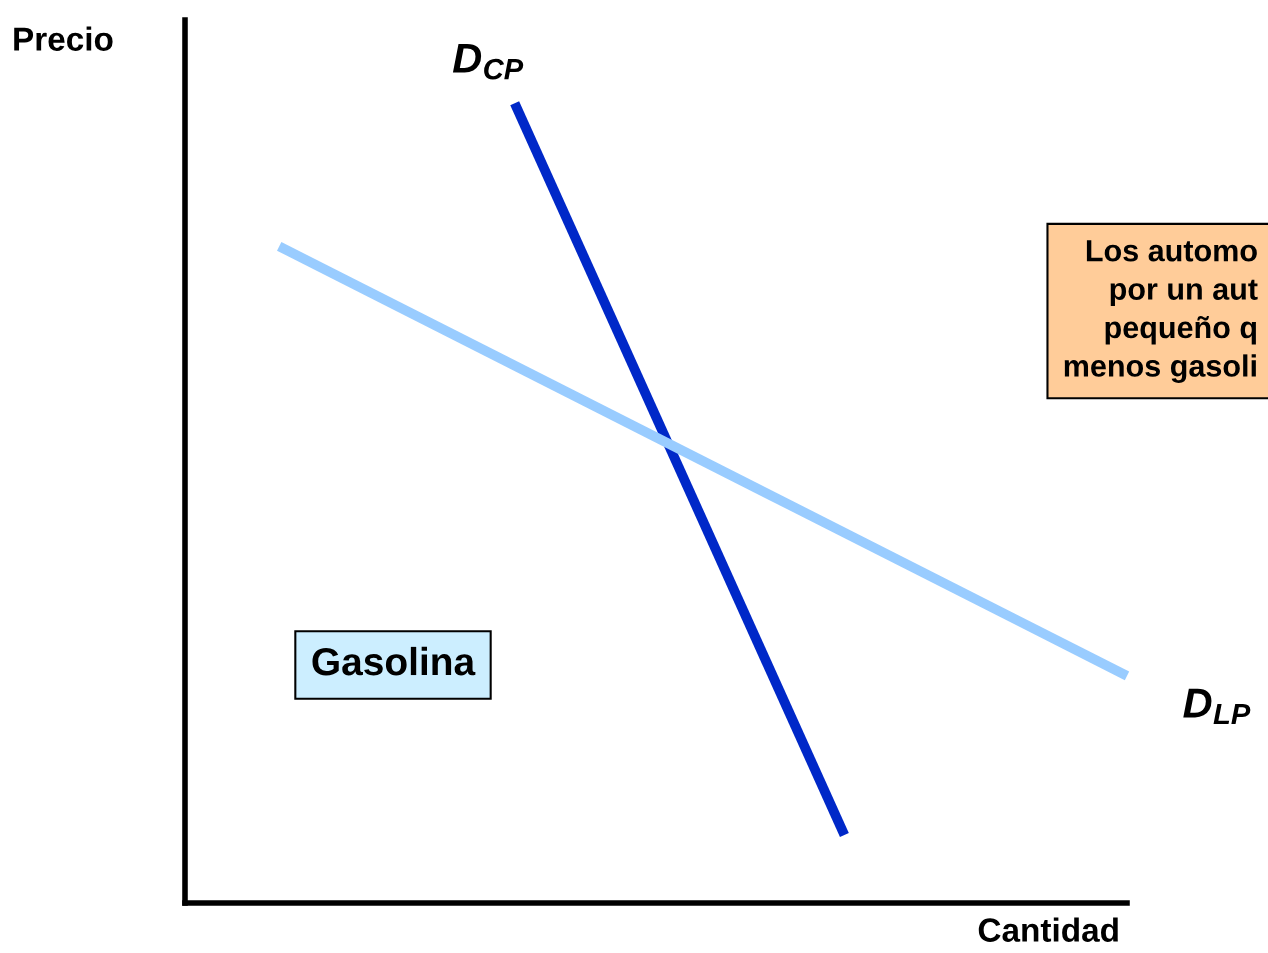 The image size is (1268, 953). What do you see at coordinates (1217, 706) in the screenshot?
I see `series-label: D$_{LP}$` at bounding box center [1217, 706].